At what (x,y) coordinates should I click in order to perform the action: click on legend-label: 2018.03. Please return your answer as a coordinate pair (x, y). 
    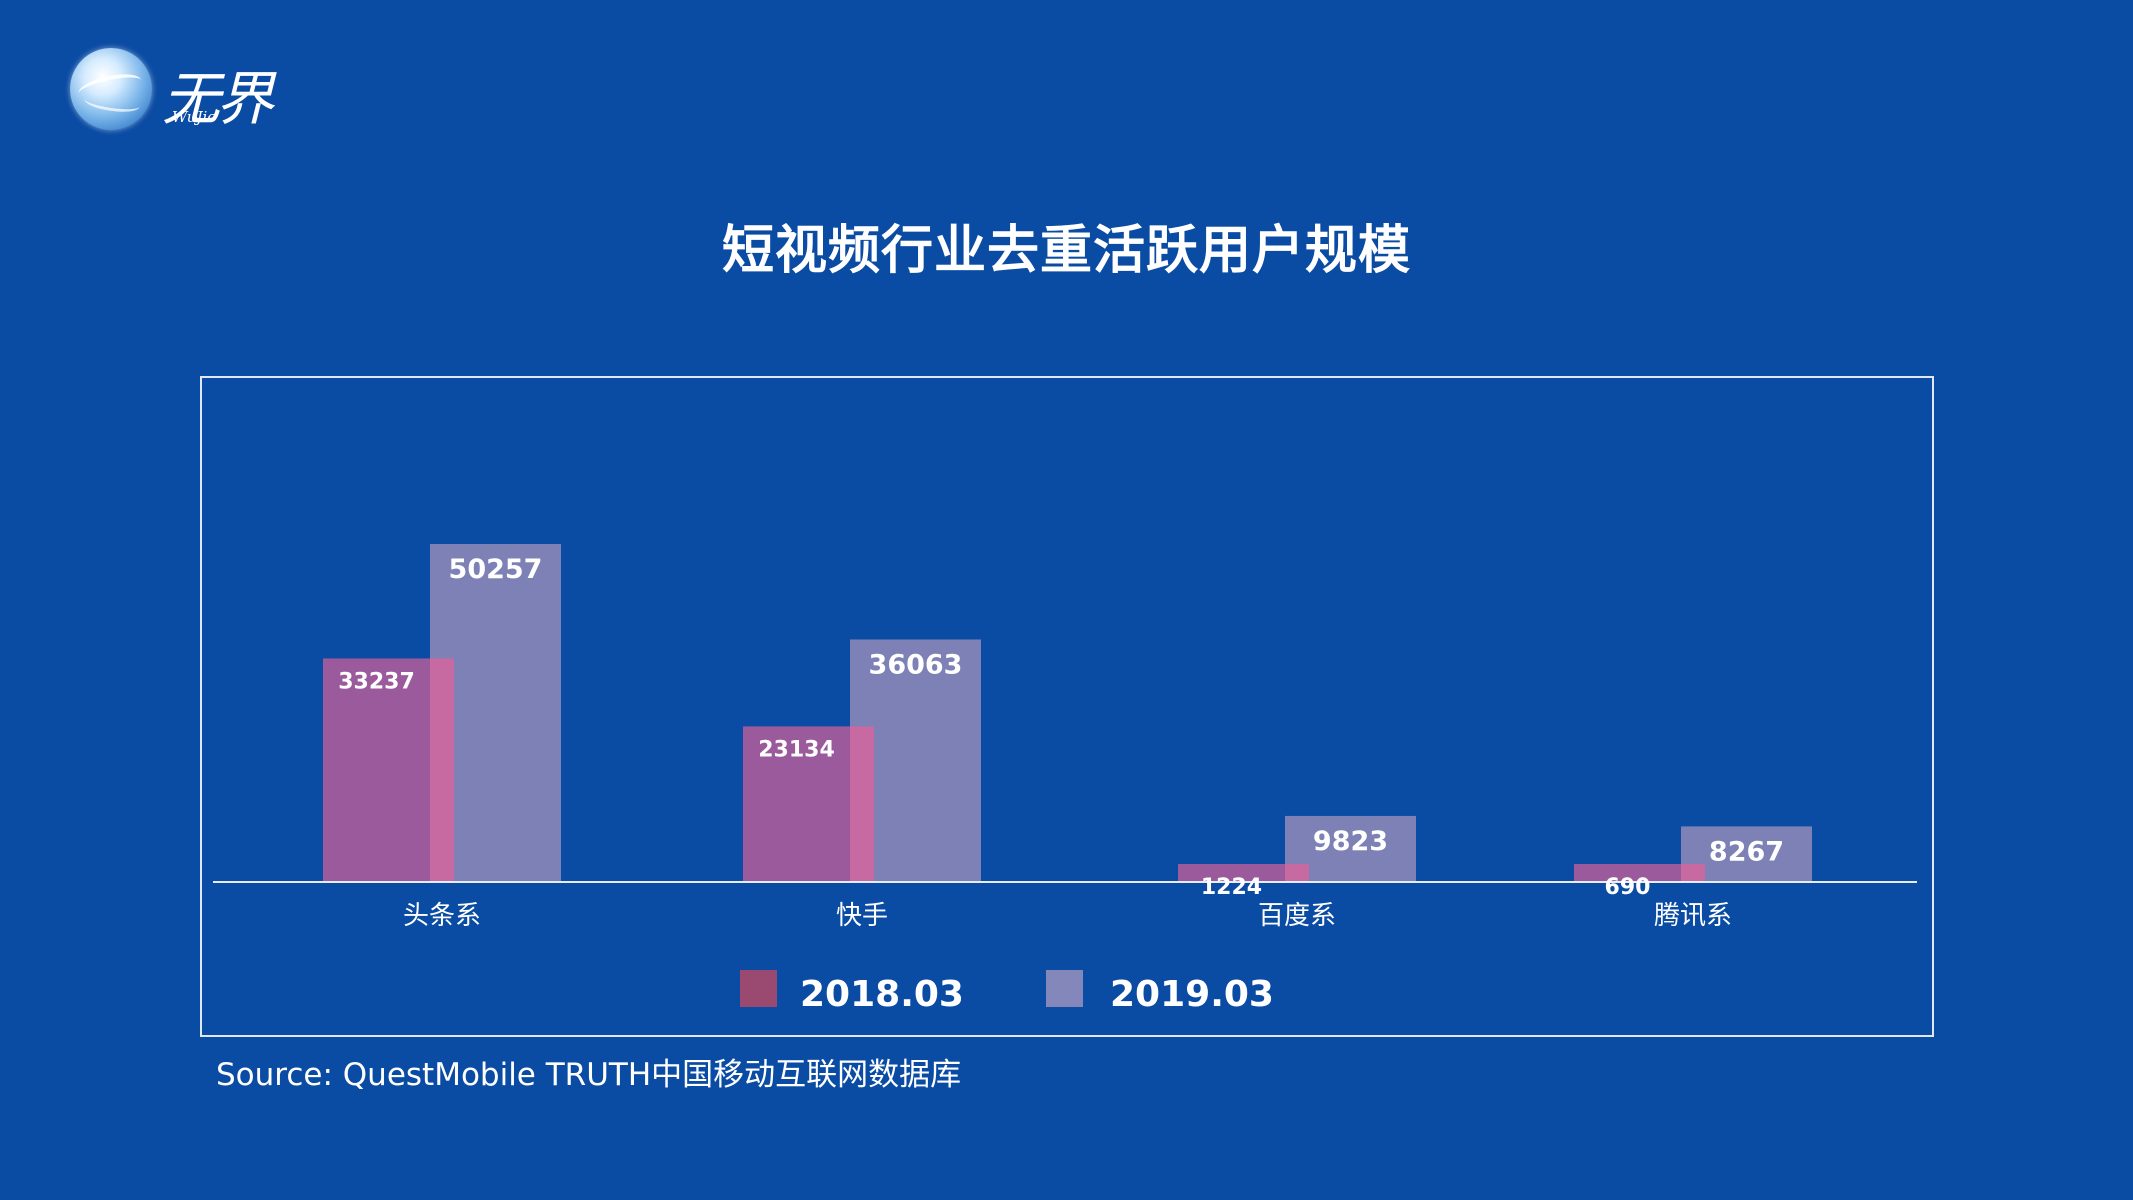
    Looking at the image, I should click on (882, 994).